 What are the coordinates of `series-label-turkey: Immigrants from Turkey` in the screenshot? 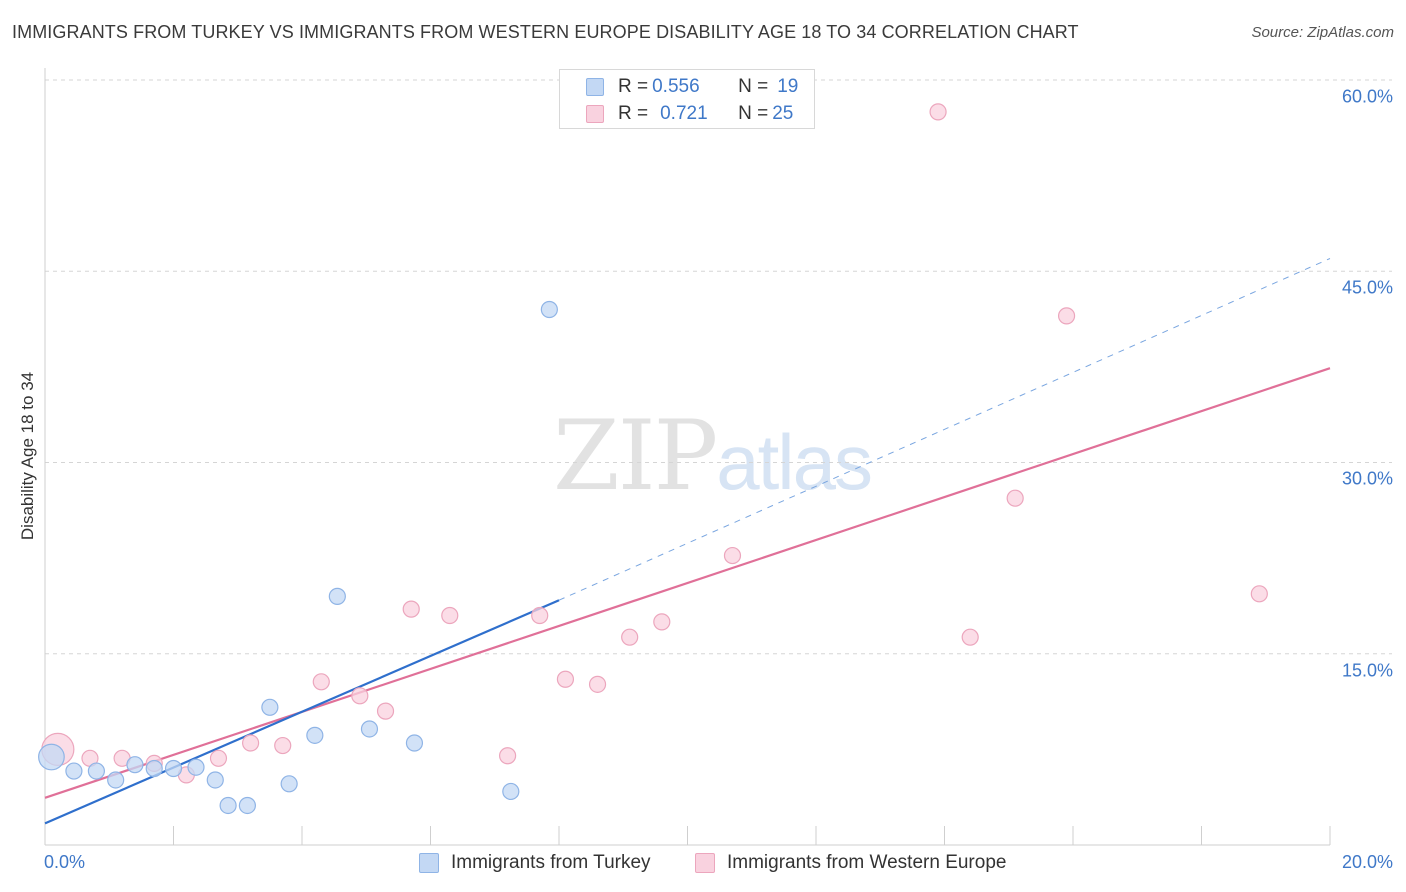 It's located at (551, 862).